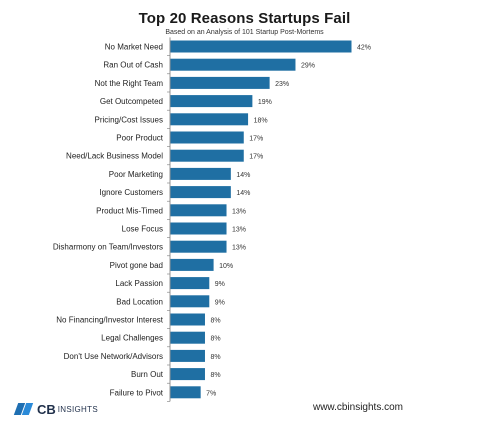 This screenshot has height=421, width=489. What do you see at coordinates (265, 102) in the screenshot?
I see `value-label: 19%` at bounding box center [265, 102].